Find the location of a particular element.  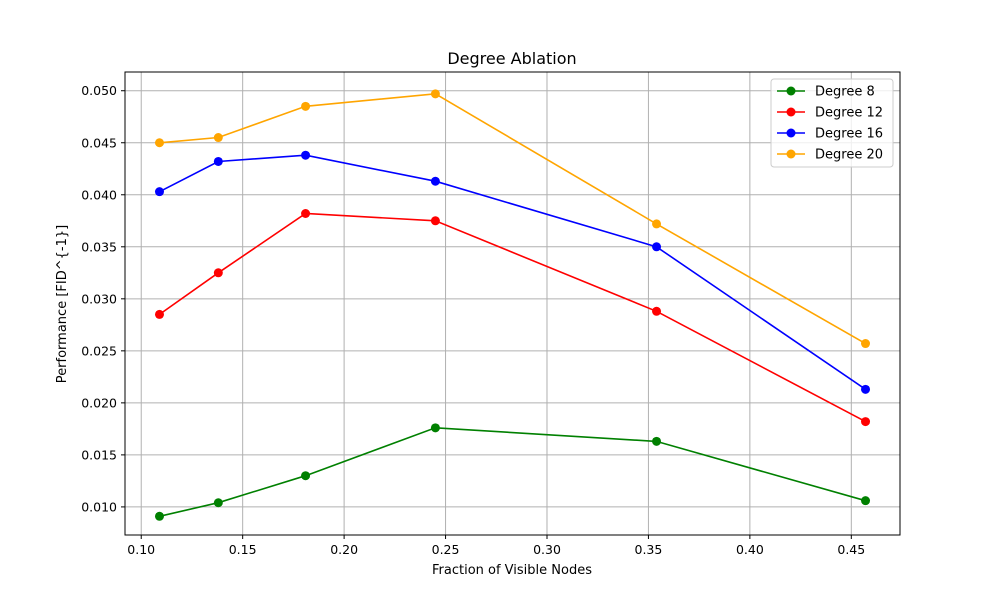

legend-label: Degree 12 is located at coordinates (849, 113).